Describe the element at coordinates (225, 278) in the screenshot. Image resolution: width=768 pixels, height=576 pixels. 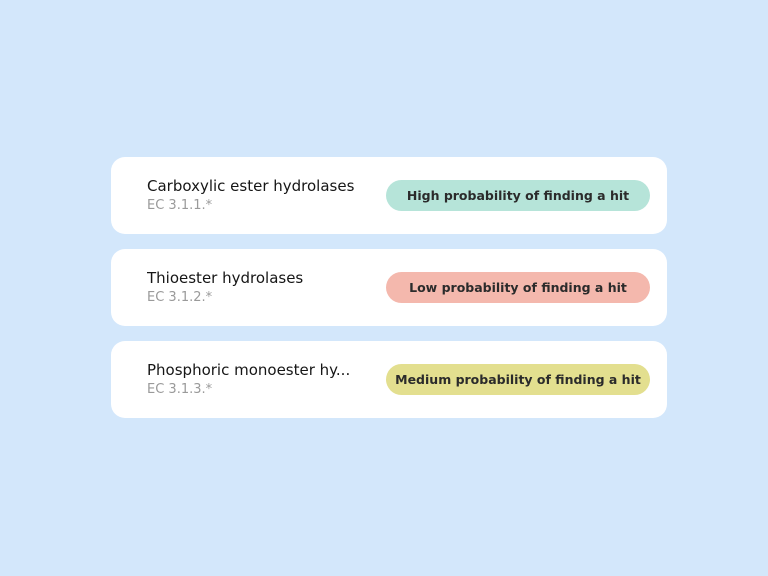
I see `enzyme-title: Thioester hydrolases` at that location.